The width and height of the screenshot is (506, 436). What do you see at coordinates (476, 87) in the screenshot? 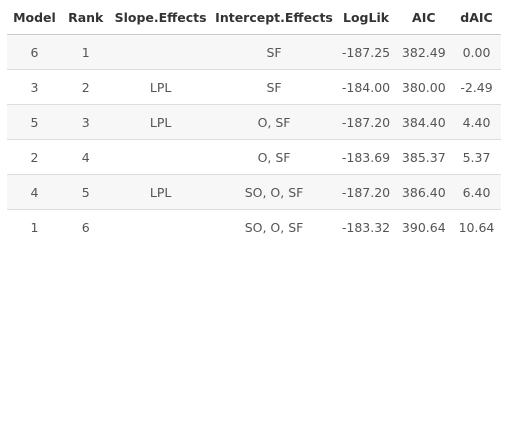
I see `cell-daic: -2.49` at bounding box center [476, 87].